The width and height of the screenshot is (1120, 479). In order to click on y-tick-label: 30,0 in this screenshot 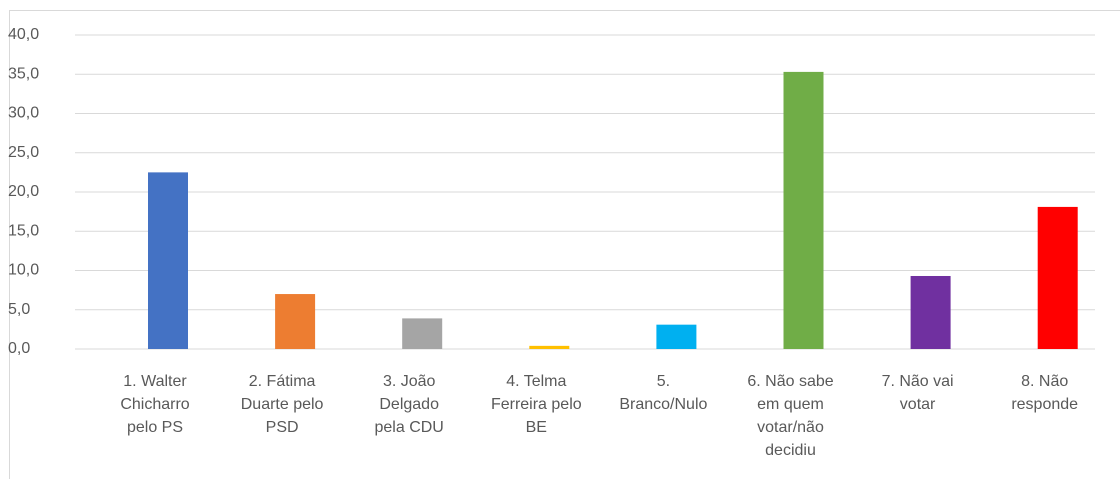, I will do `click(23, 113)`.